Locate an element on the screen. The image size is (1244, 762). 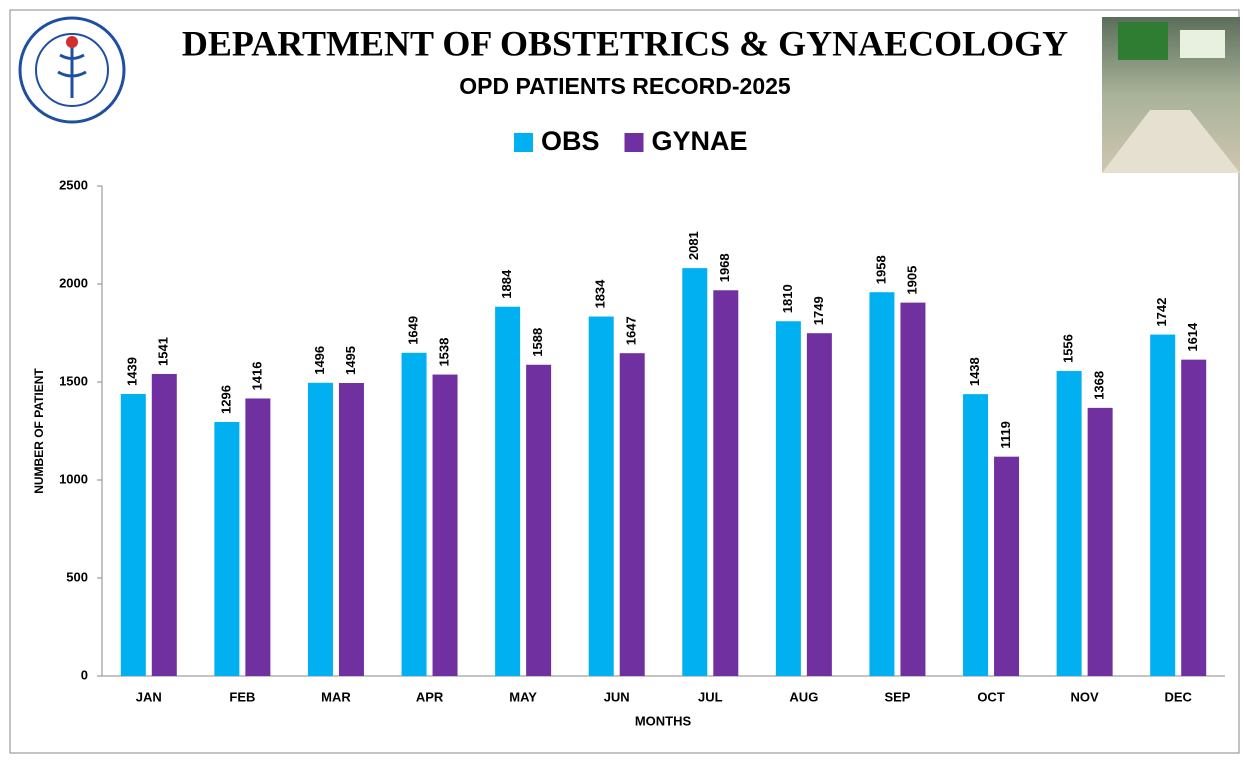
x-tick-label: OCT is located at coordinates (991, 696).